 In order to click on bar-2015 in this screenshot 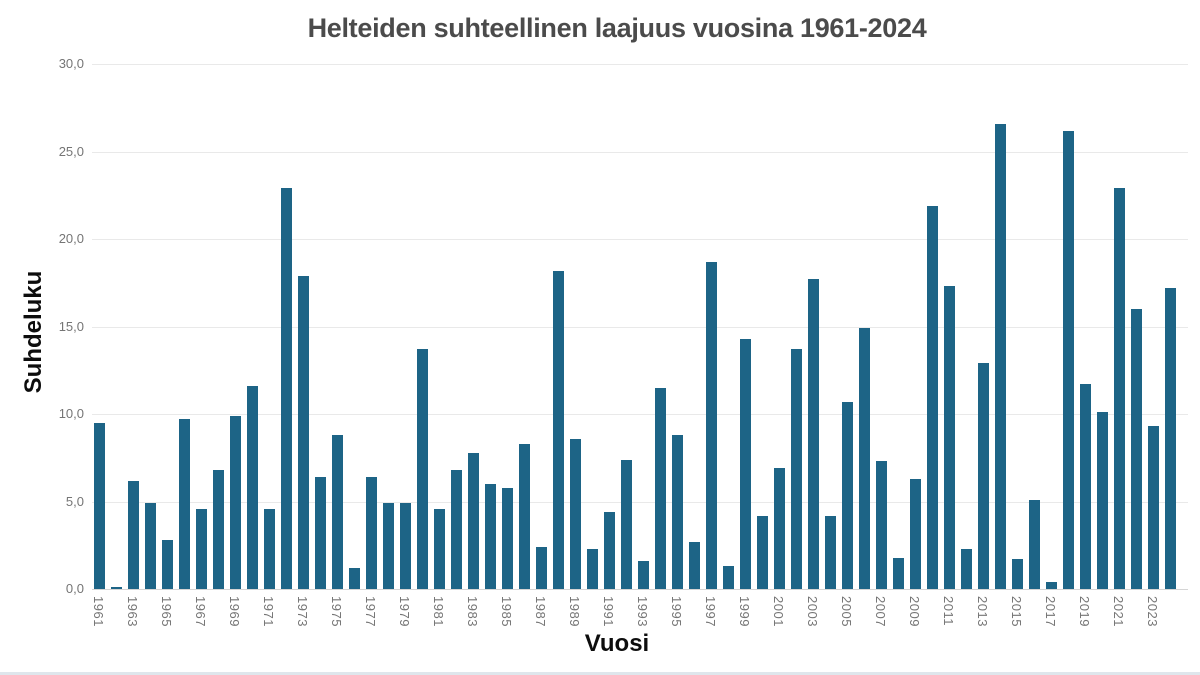, I will do `click(1017, 574)`.